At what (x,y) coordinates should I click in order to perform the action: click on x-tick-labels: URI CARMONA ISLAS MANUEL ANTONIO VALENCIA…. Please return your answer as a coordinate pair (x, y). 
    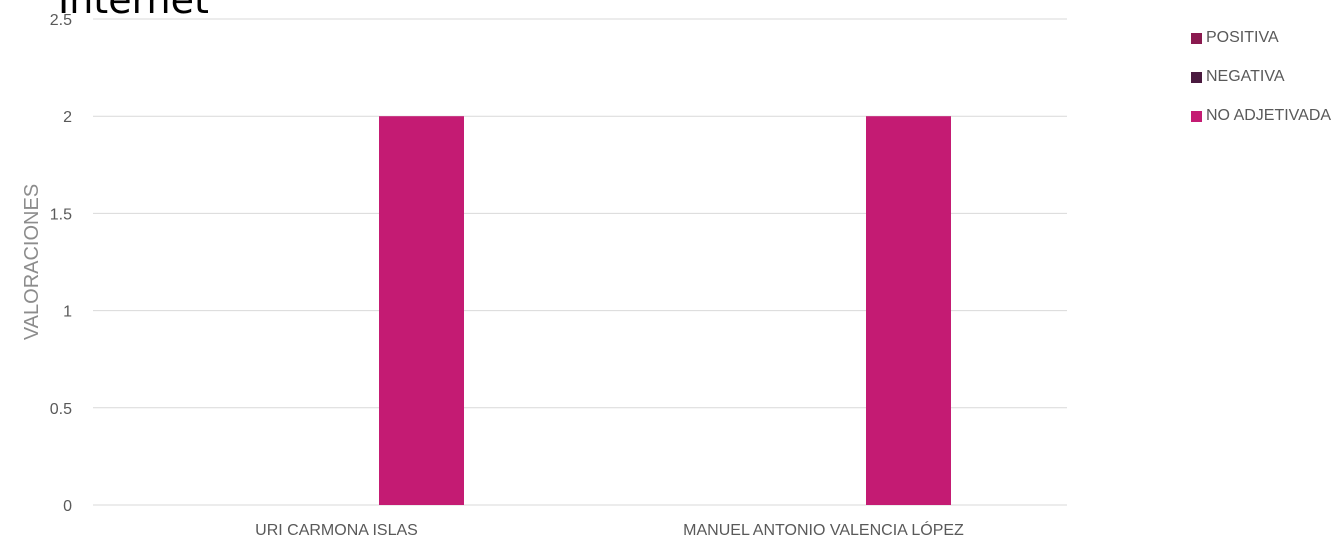
    Looking at the image, I should click on (609, 529).